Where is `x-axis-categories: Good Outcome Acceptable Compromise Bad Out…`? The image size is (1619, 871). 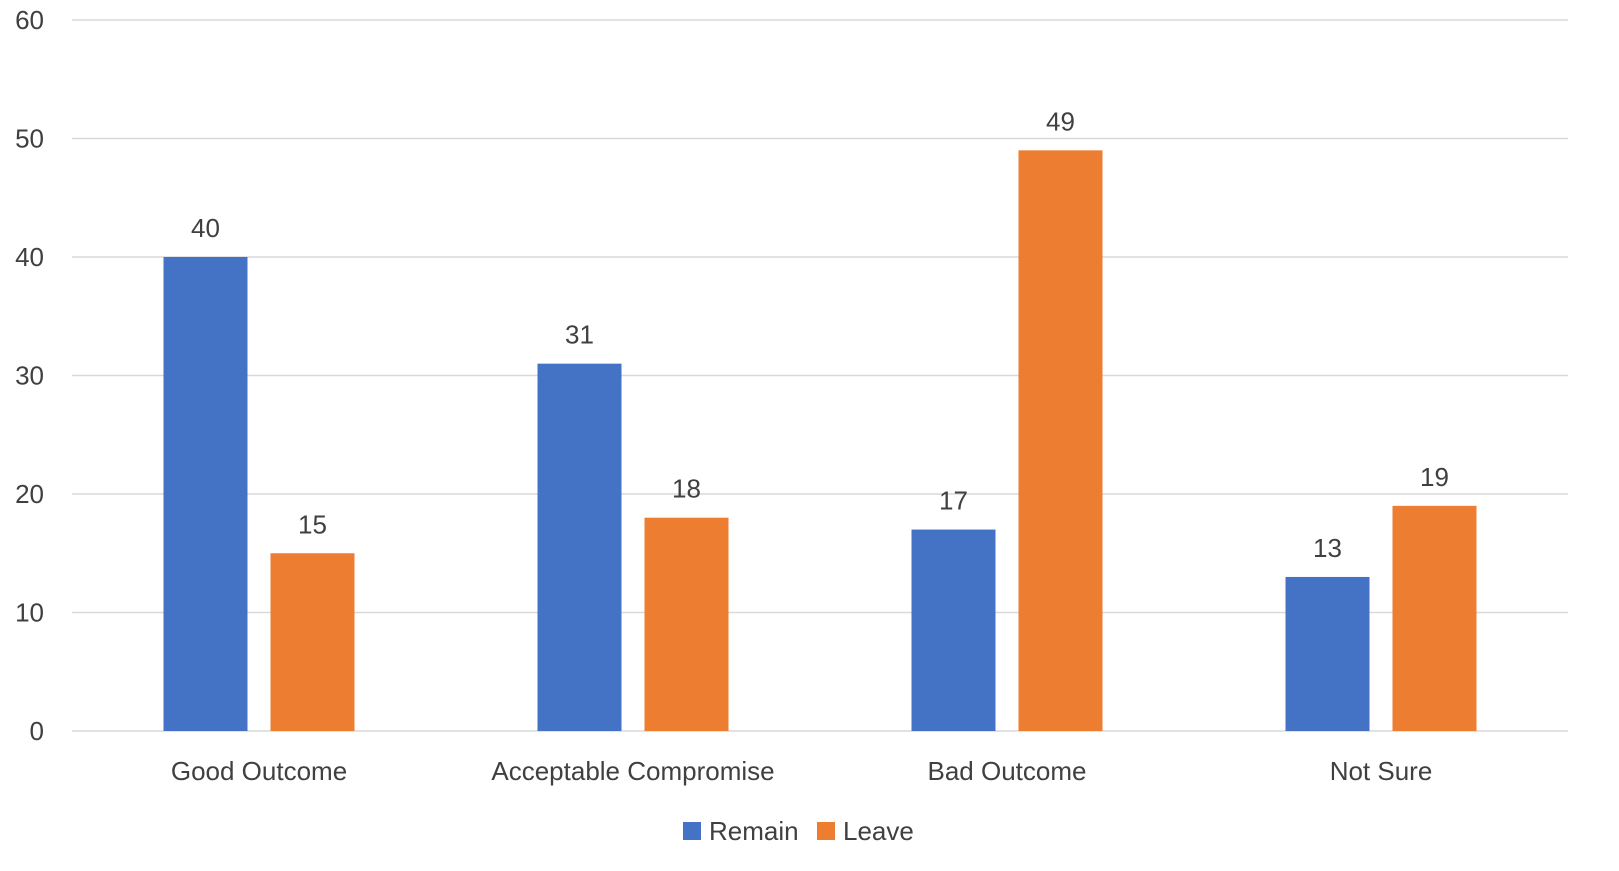
x-axis-categories: Good Outcome Acceptable Compromise Bad Out… is located at coordinates (801, 771).